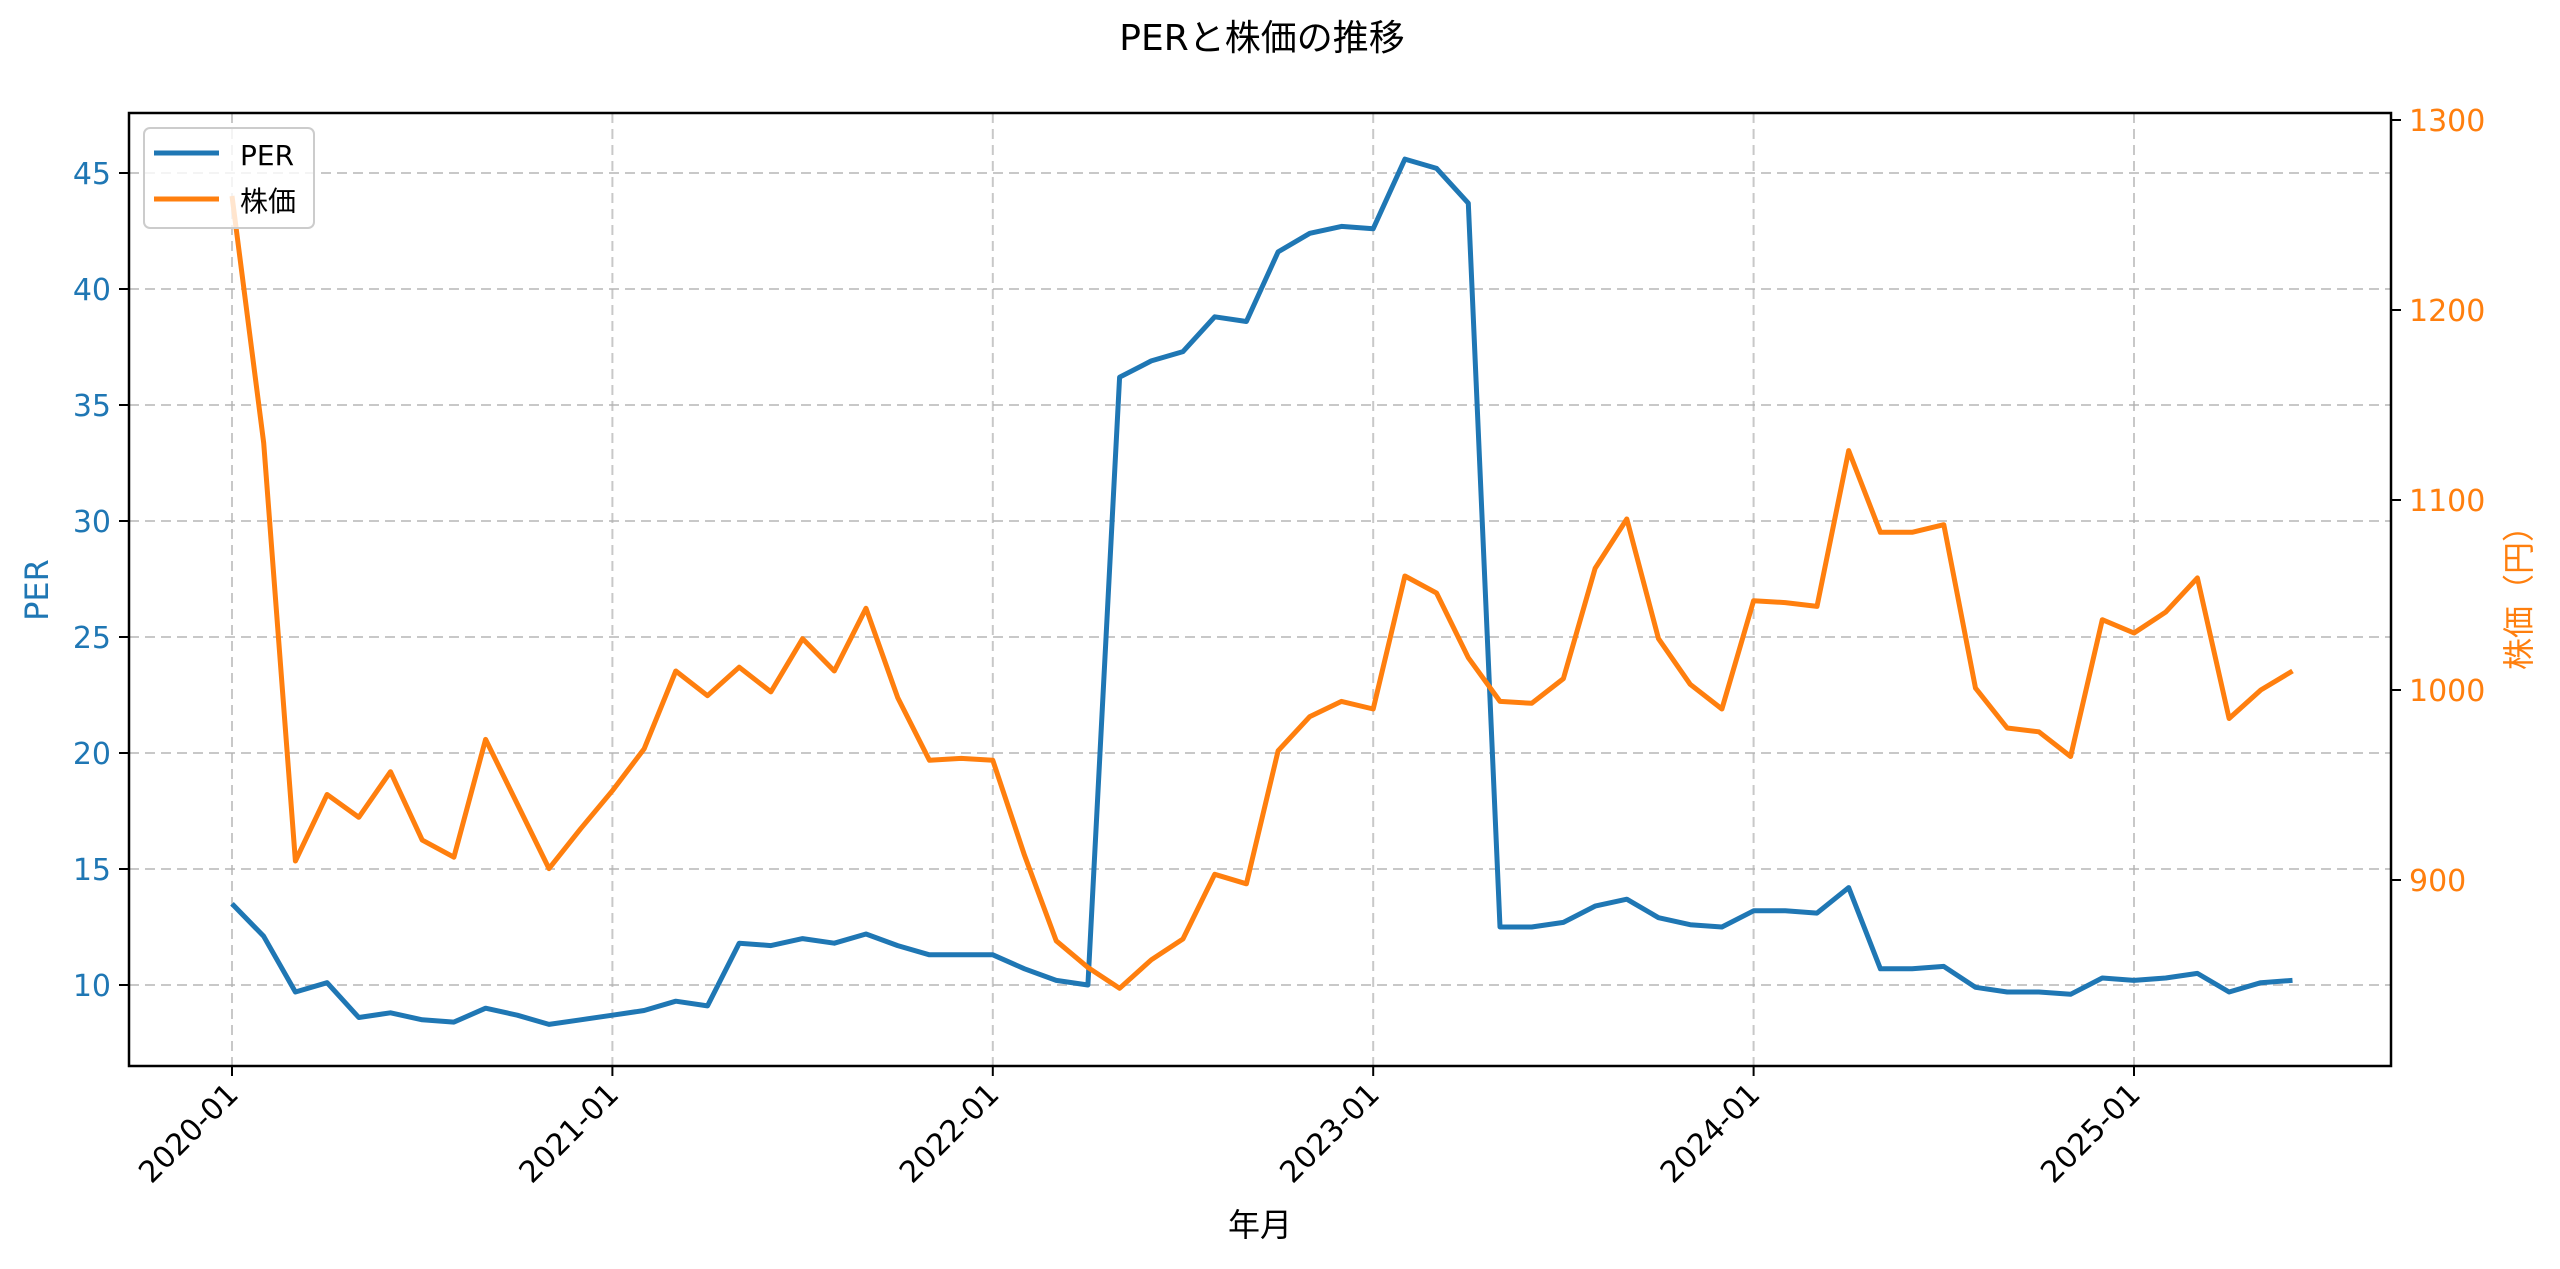  Describe the element at coordinates (188, 1133) in the screenshot. I see `x-axis-tick-label: 2020-01` at that location.